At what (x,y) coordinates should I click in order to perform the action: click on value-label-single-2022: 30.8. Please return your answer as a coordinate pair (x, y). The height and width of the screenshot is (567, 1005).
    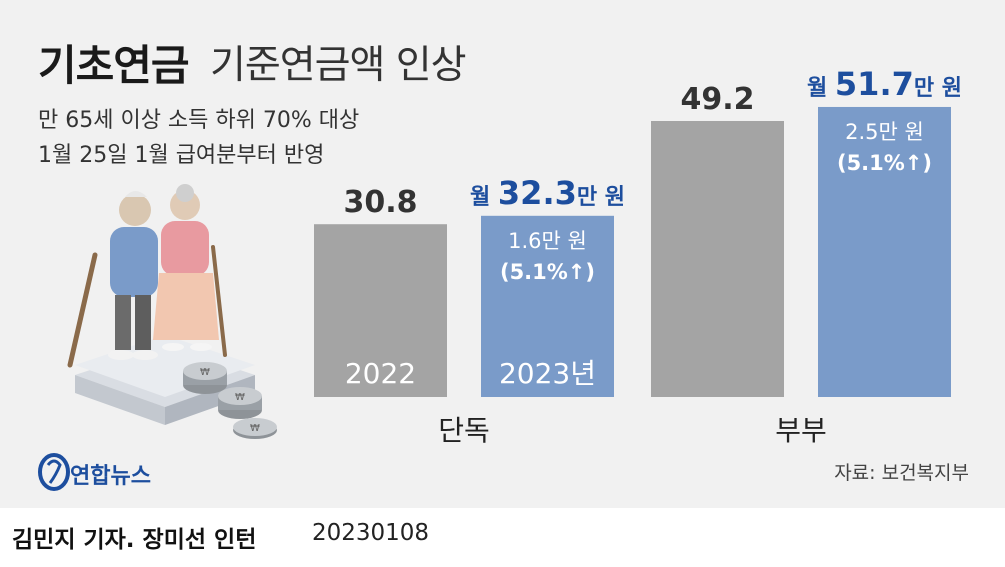
    Looking at the image, I should click on (380, 202).